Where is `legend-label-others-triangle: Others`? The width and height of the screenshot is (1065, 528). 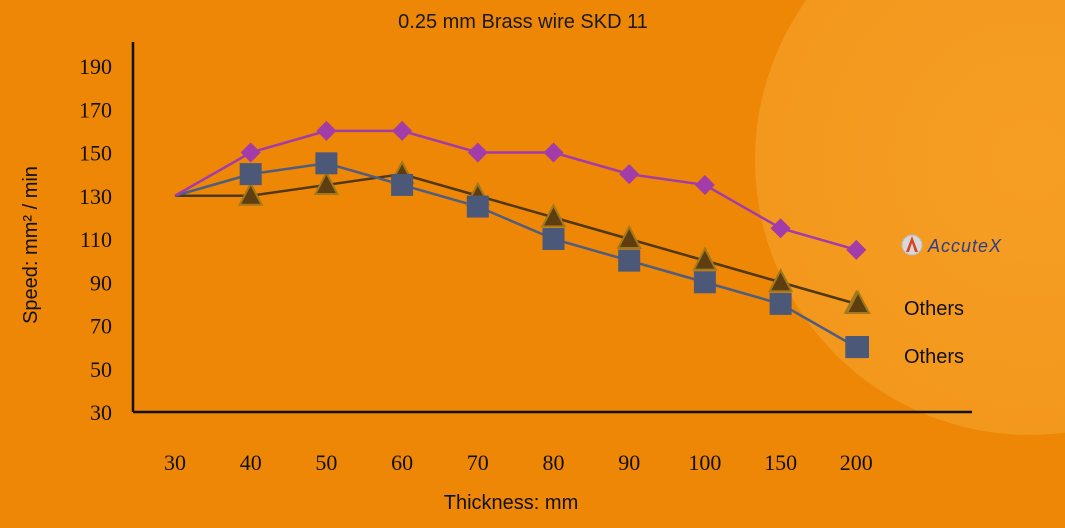
legend-label-others-triangle: Others is located at coordinates (934, 309).